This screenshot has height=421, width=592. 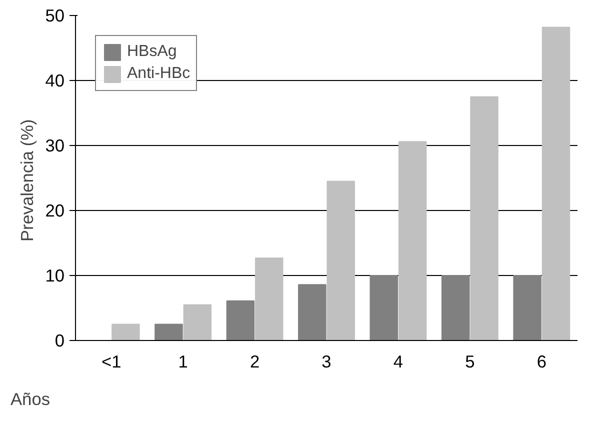 I want to click on y-tick-label: 50, so click(x=55, y=16).